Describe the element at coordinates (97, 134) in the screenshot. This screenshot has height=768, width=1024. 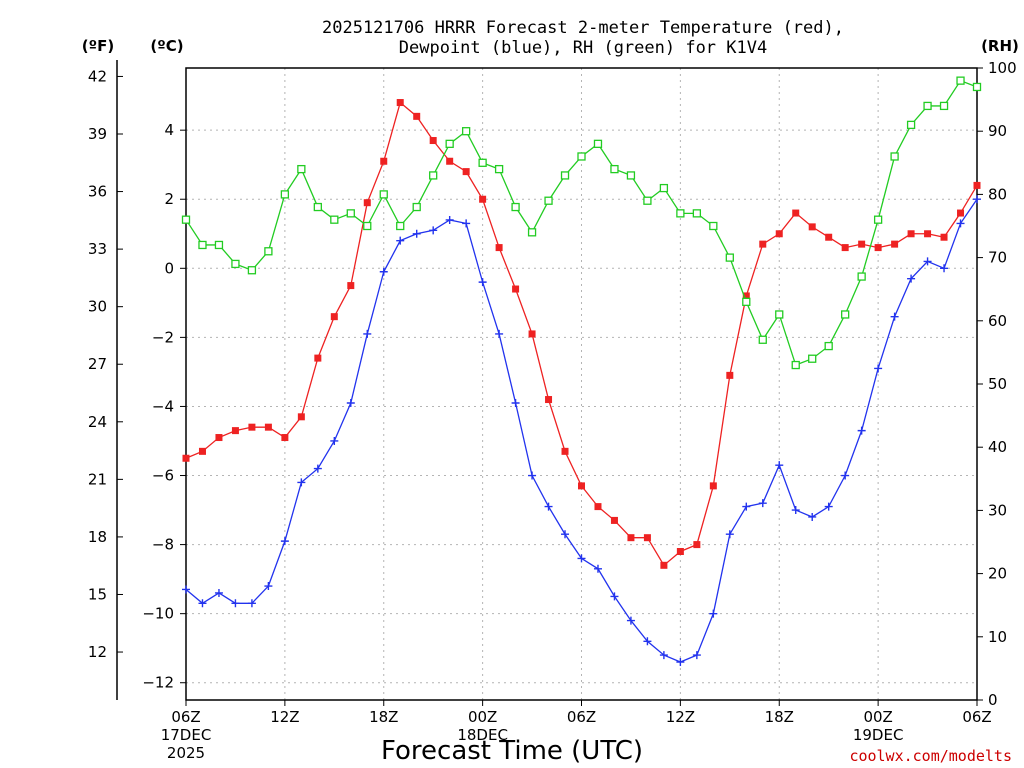
I see `fahrenheit-tick-label: 39` at that location.